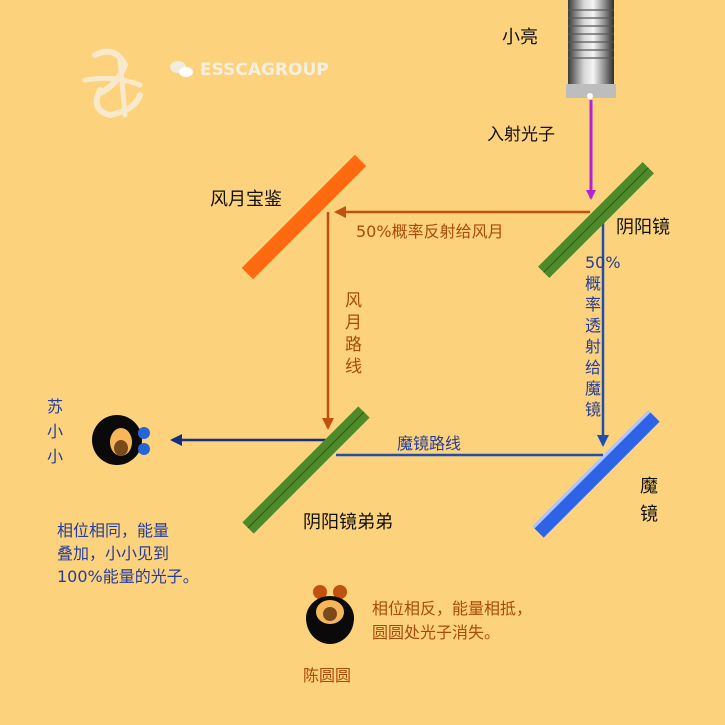  I want to click on chen-note-line2: 圆圆处光子消失。, so click(436, 632).